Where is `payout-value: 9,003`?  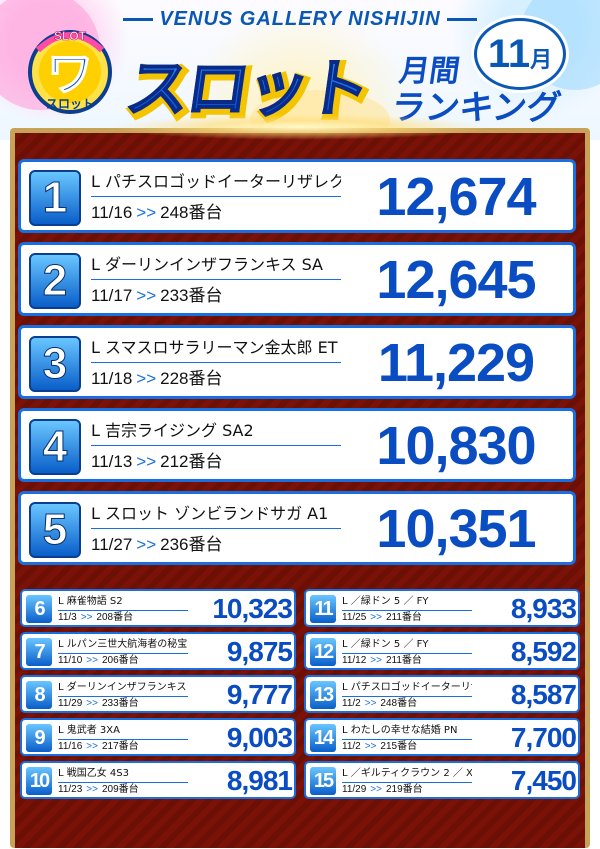 payout-value: 9,003 is located at coordinates (259, 737).